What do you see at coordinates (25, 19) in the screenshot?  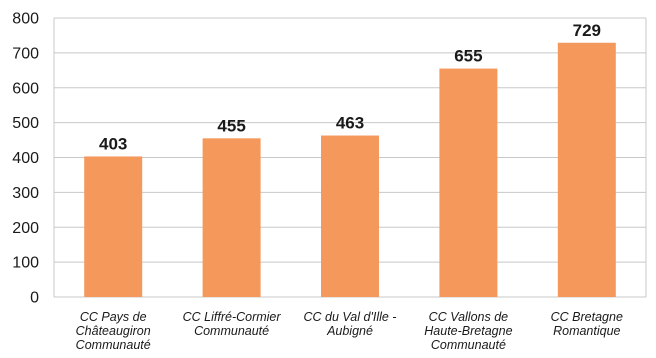 I see `y-tick-label: 800` at bounding box center [25, 19].